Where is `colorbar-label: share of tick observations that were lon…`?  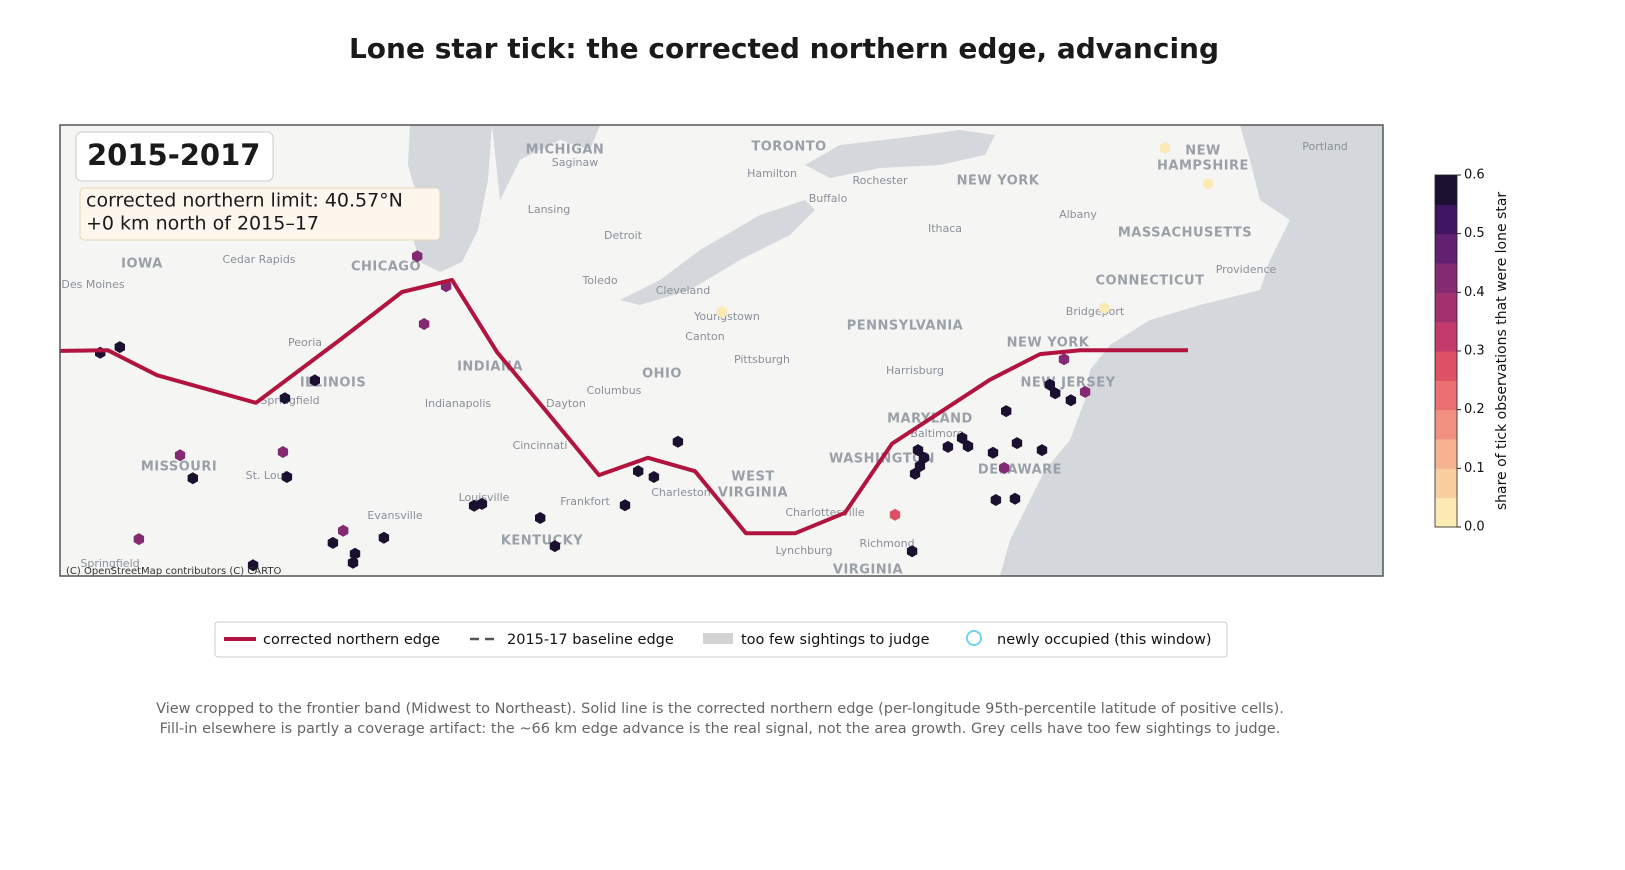
colorbar-label: share of tick observations that were lon… is located at coordinates (1502, 351).